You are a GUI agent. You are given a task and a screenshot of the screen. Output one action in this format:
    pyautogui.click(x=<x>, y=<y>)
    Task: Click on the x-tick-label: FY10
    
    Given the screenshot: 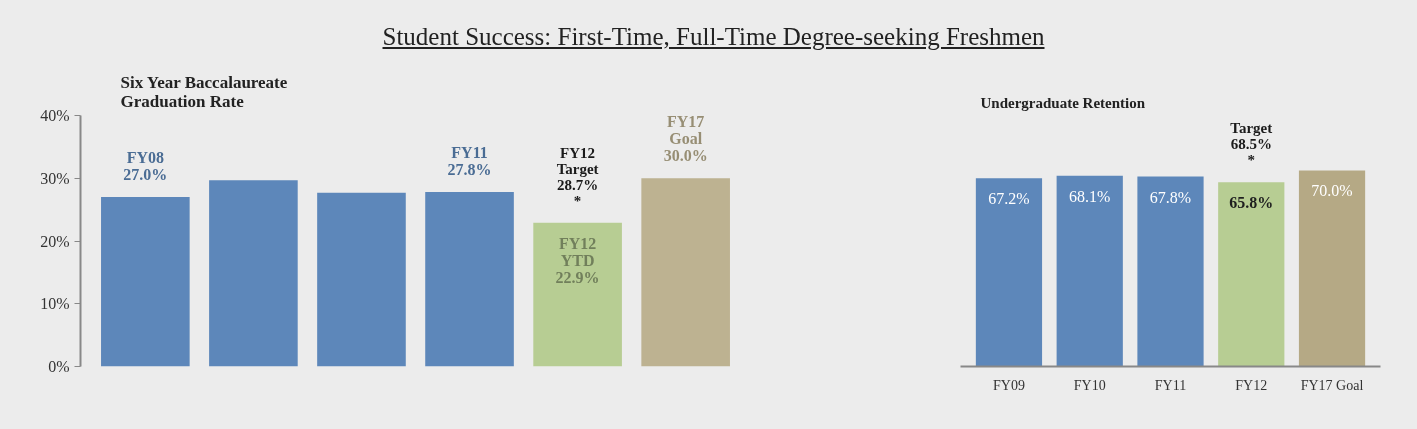 What is the action you would take?
    pyautogui.click(x=1089, y=385)
    